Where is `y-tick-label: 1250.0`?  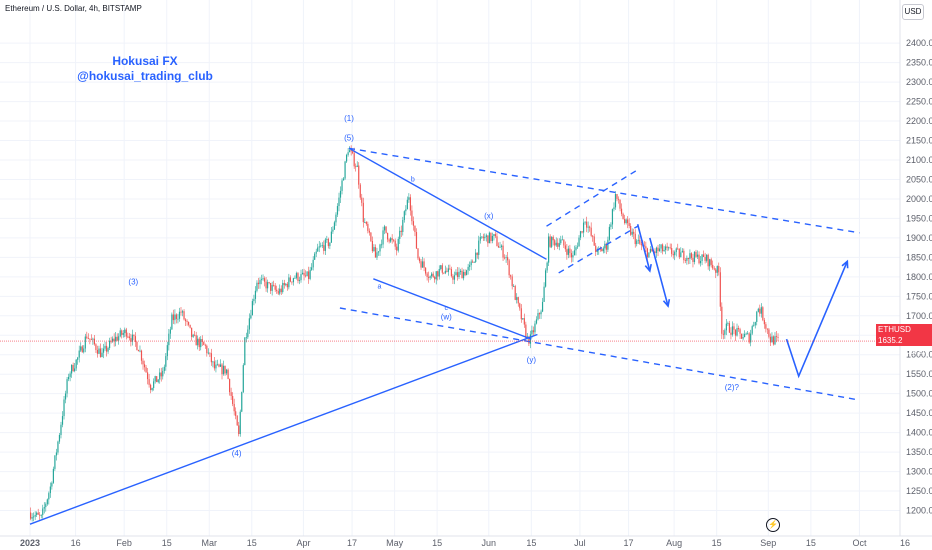 y-tick-label: 1250.0 is located at coordinates (919, 491).